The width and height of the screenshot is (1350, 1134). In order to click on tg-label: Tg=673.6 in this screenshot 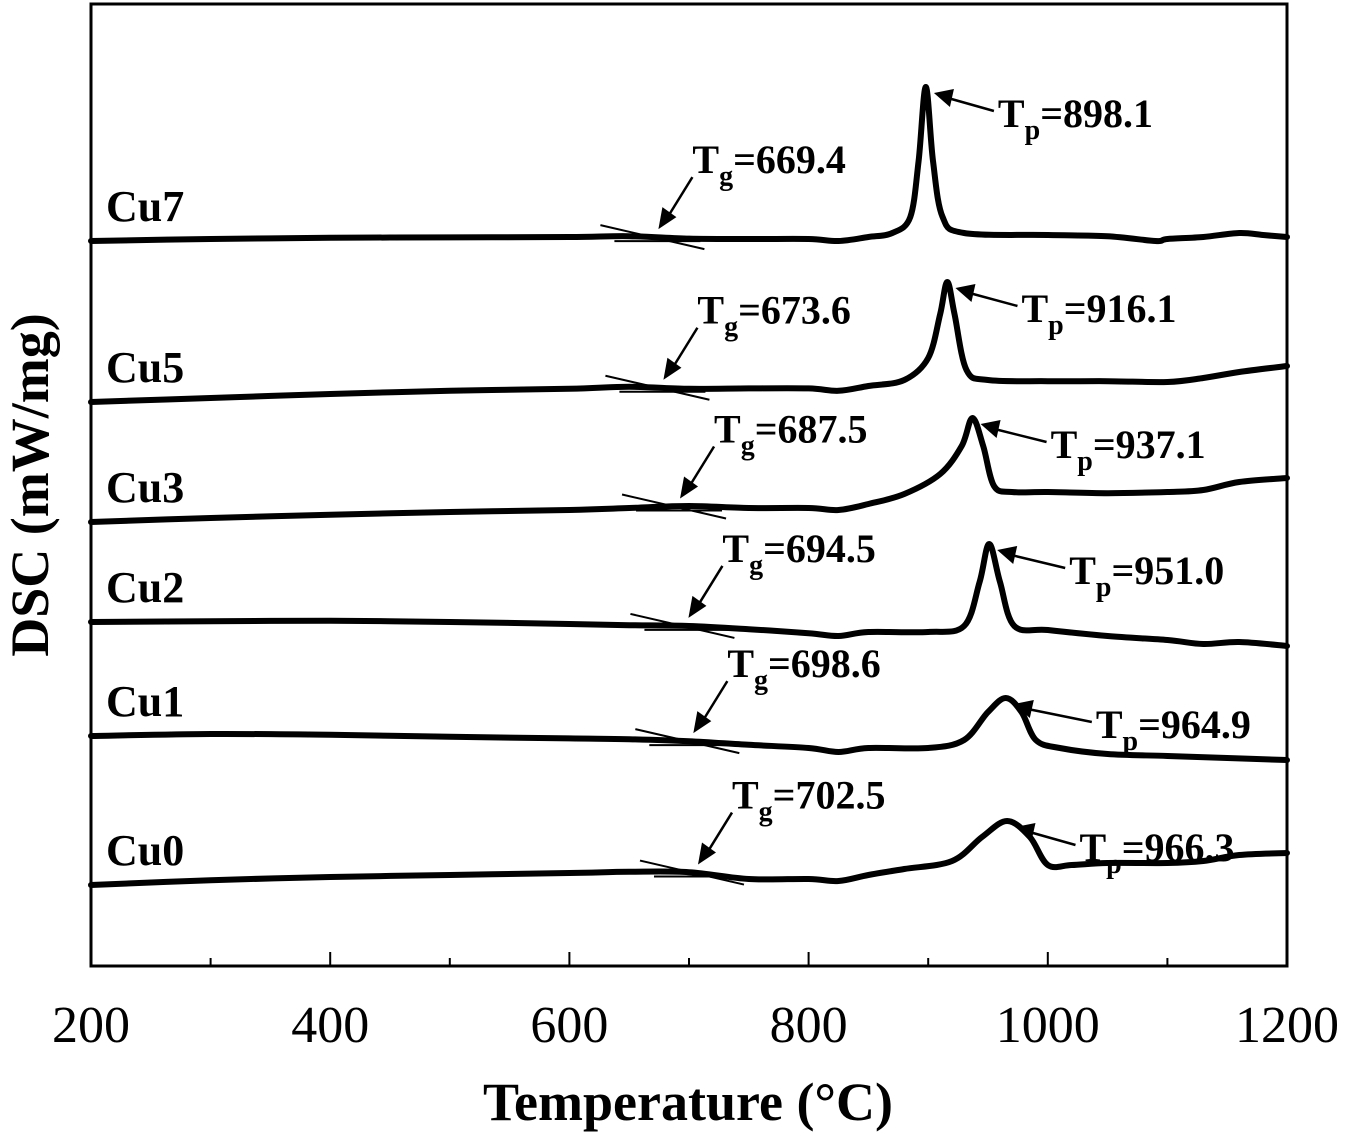, I will do `click(773, 315)`.